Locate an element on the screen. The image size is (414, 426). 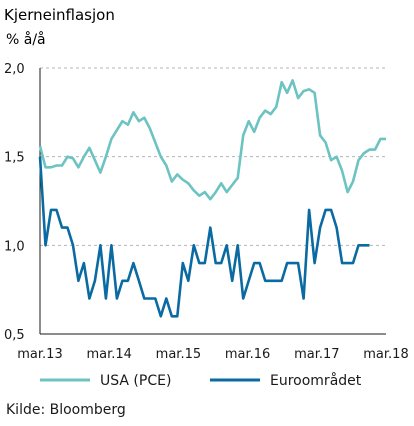
legend-label-0: USA (PCE) is located at coordinates (135, 381).